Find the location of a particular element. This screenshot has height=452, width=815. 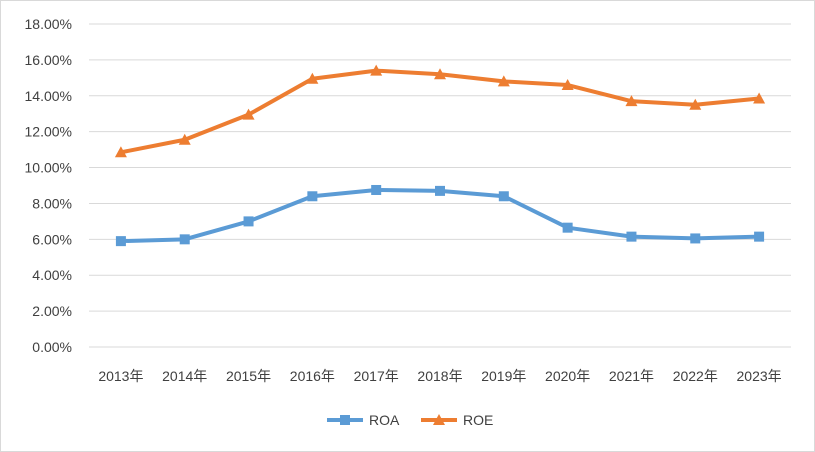

legend-item-roa: ROA is located at coordinates (363, 420).